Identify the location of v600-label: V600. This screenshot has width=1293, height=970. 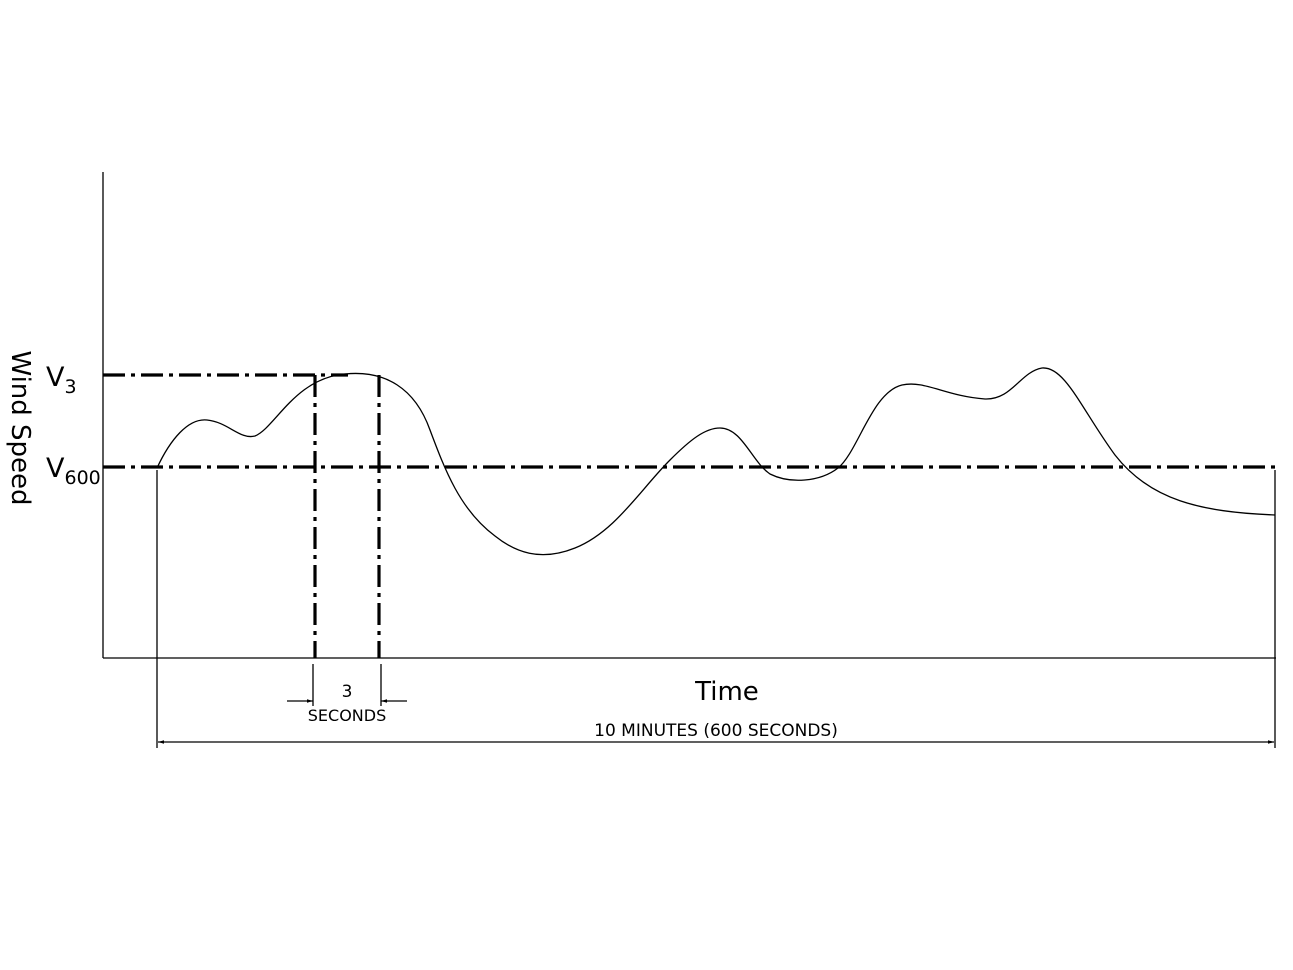
(73, 471).